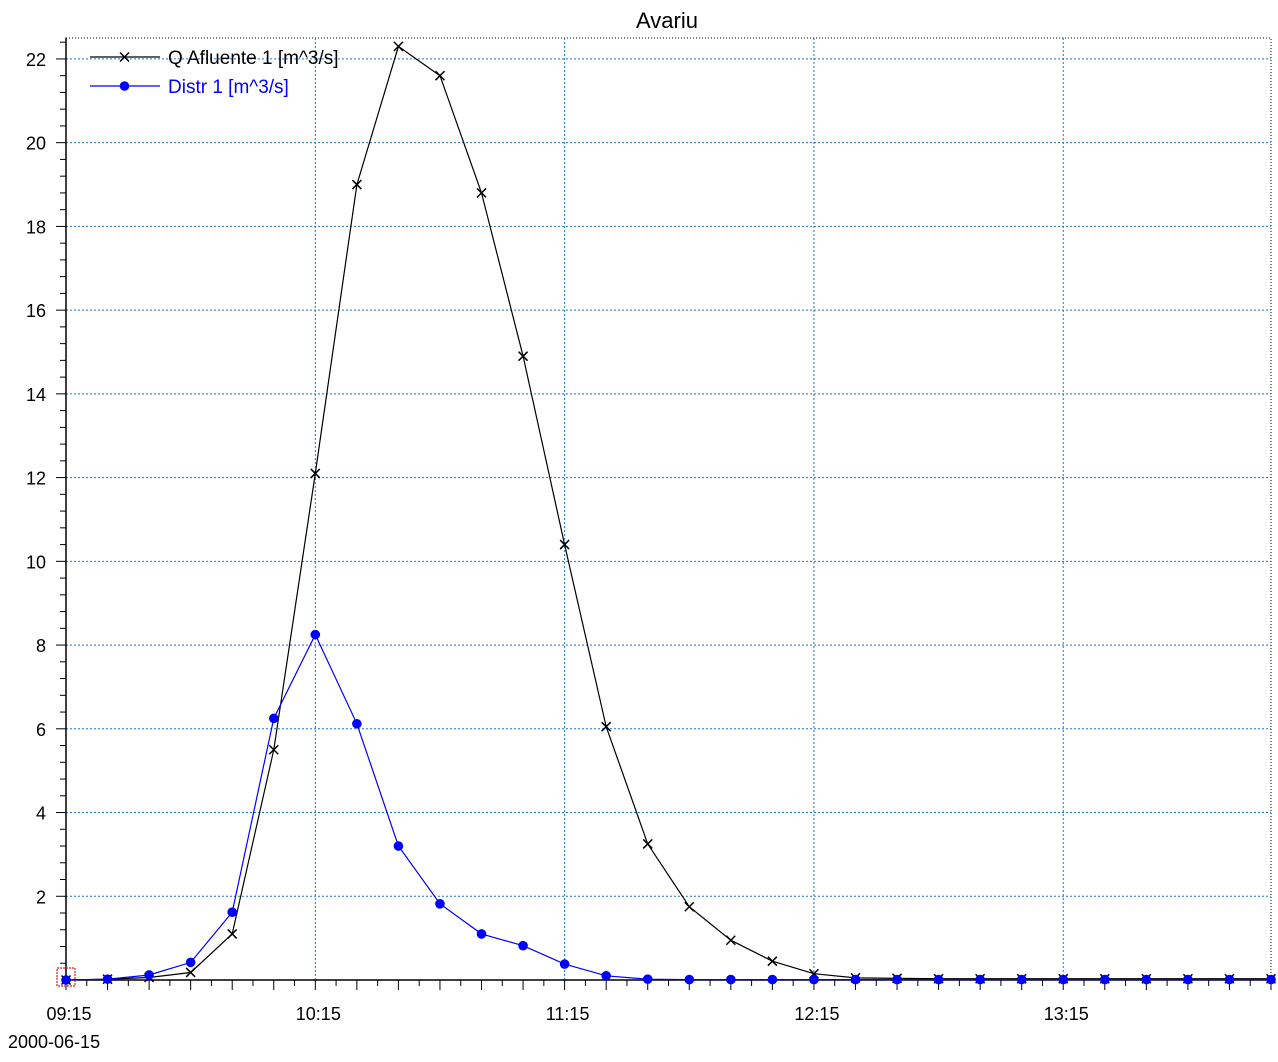 This screenshot has height=1062, width=1278. I want to click on legend-item: Distr 1 [m^3/s], so click(189, 87).